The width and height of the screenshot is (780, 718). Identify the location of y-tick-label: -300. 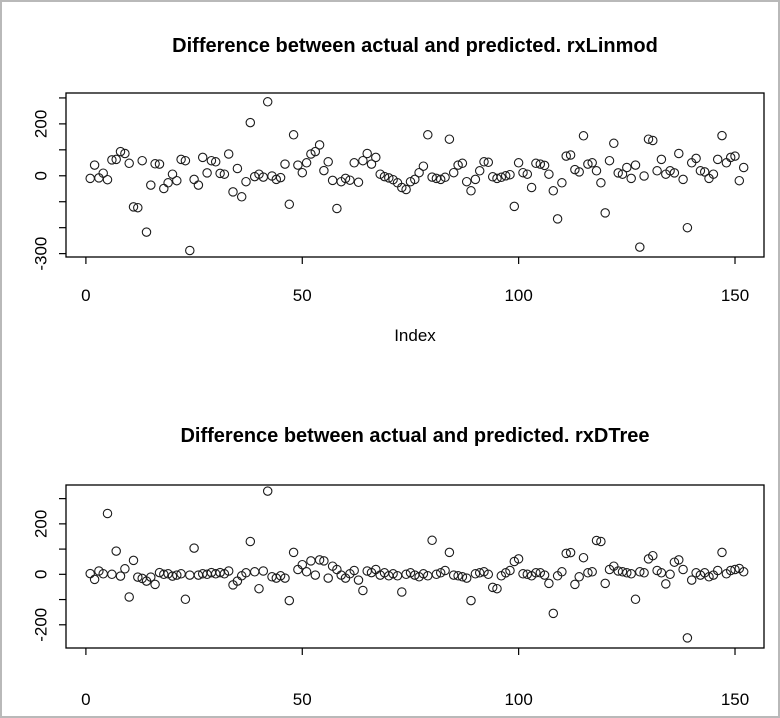
(40, 254).